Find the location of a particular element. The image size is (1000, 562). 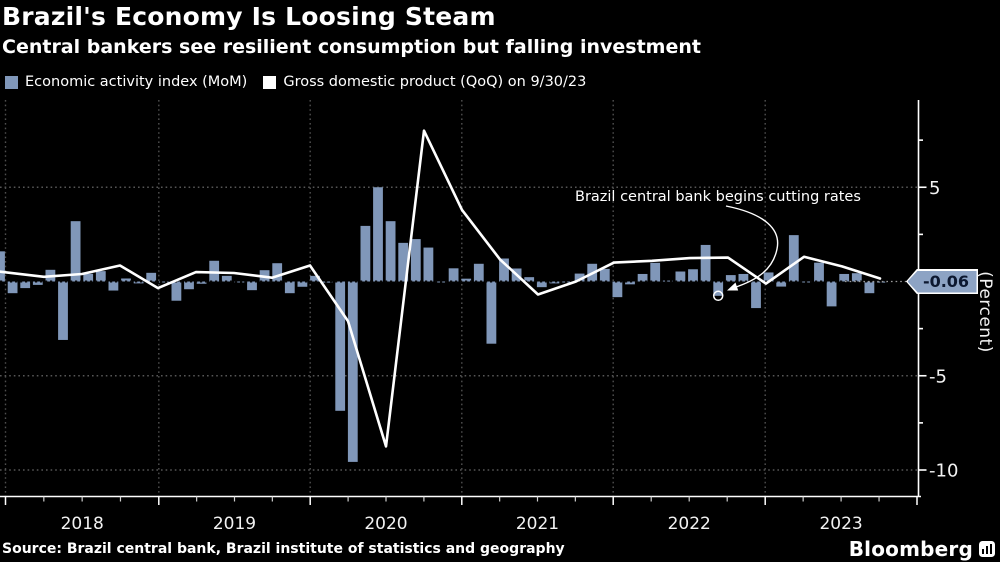

line-series-swatch-icon is located at coordinates (270, 82).